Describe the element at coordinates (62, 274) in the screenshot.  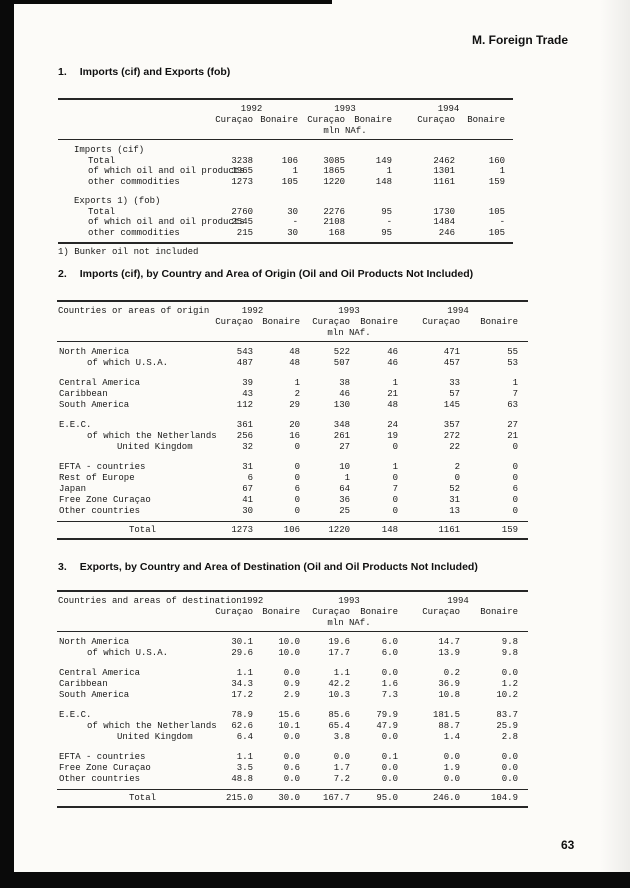
I see `section-2-number: 2.` at that location.